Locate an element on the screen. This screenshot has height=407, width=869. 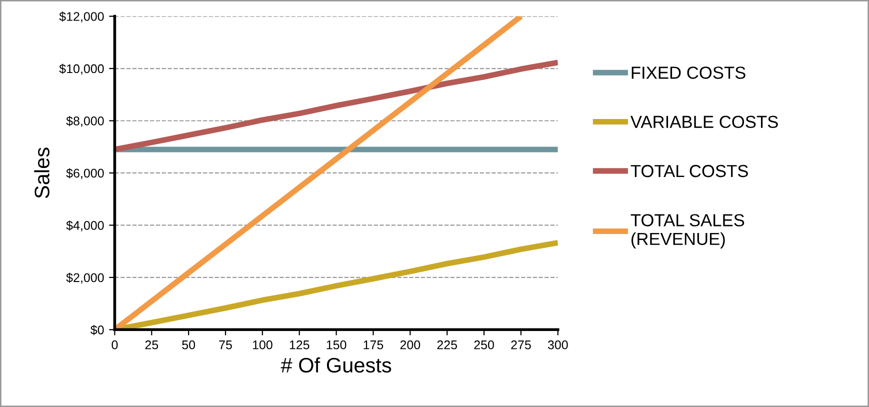
x-tick-label: 150 is located at coordinates (336, 345).